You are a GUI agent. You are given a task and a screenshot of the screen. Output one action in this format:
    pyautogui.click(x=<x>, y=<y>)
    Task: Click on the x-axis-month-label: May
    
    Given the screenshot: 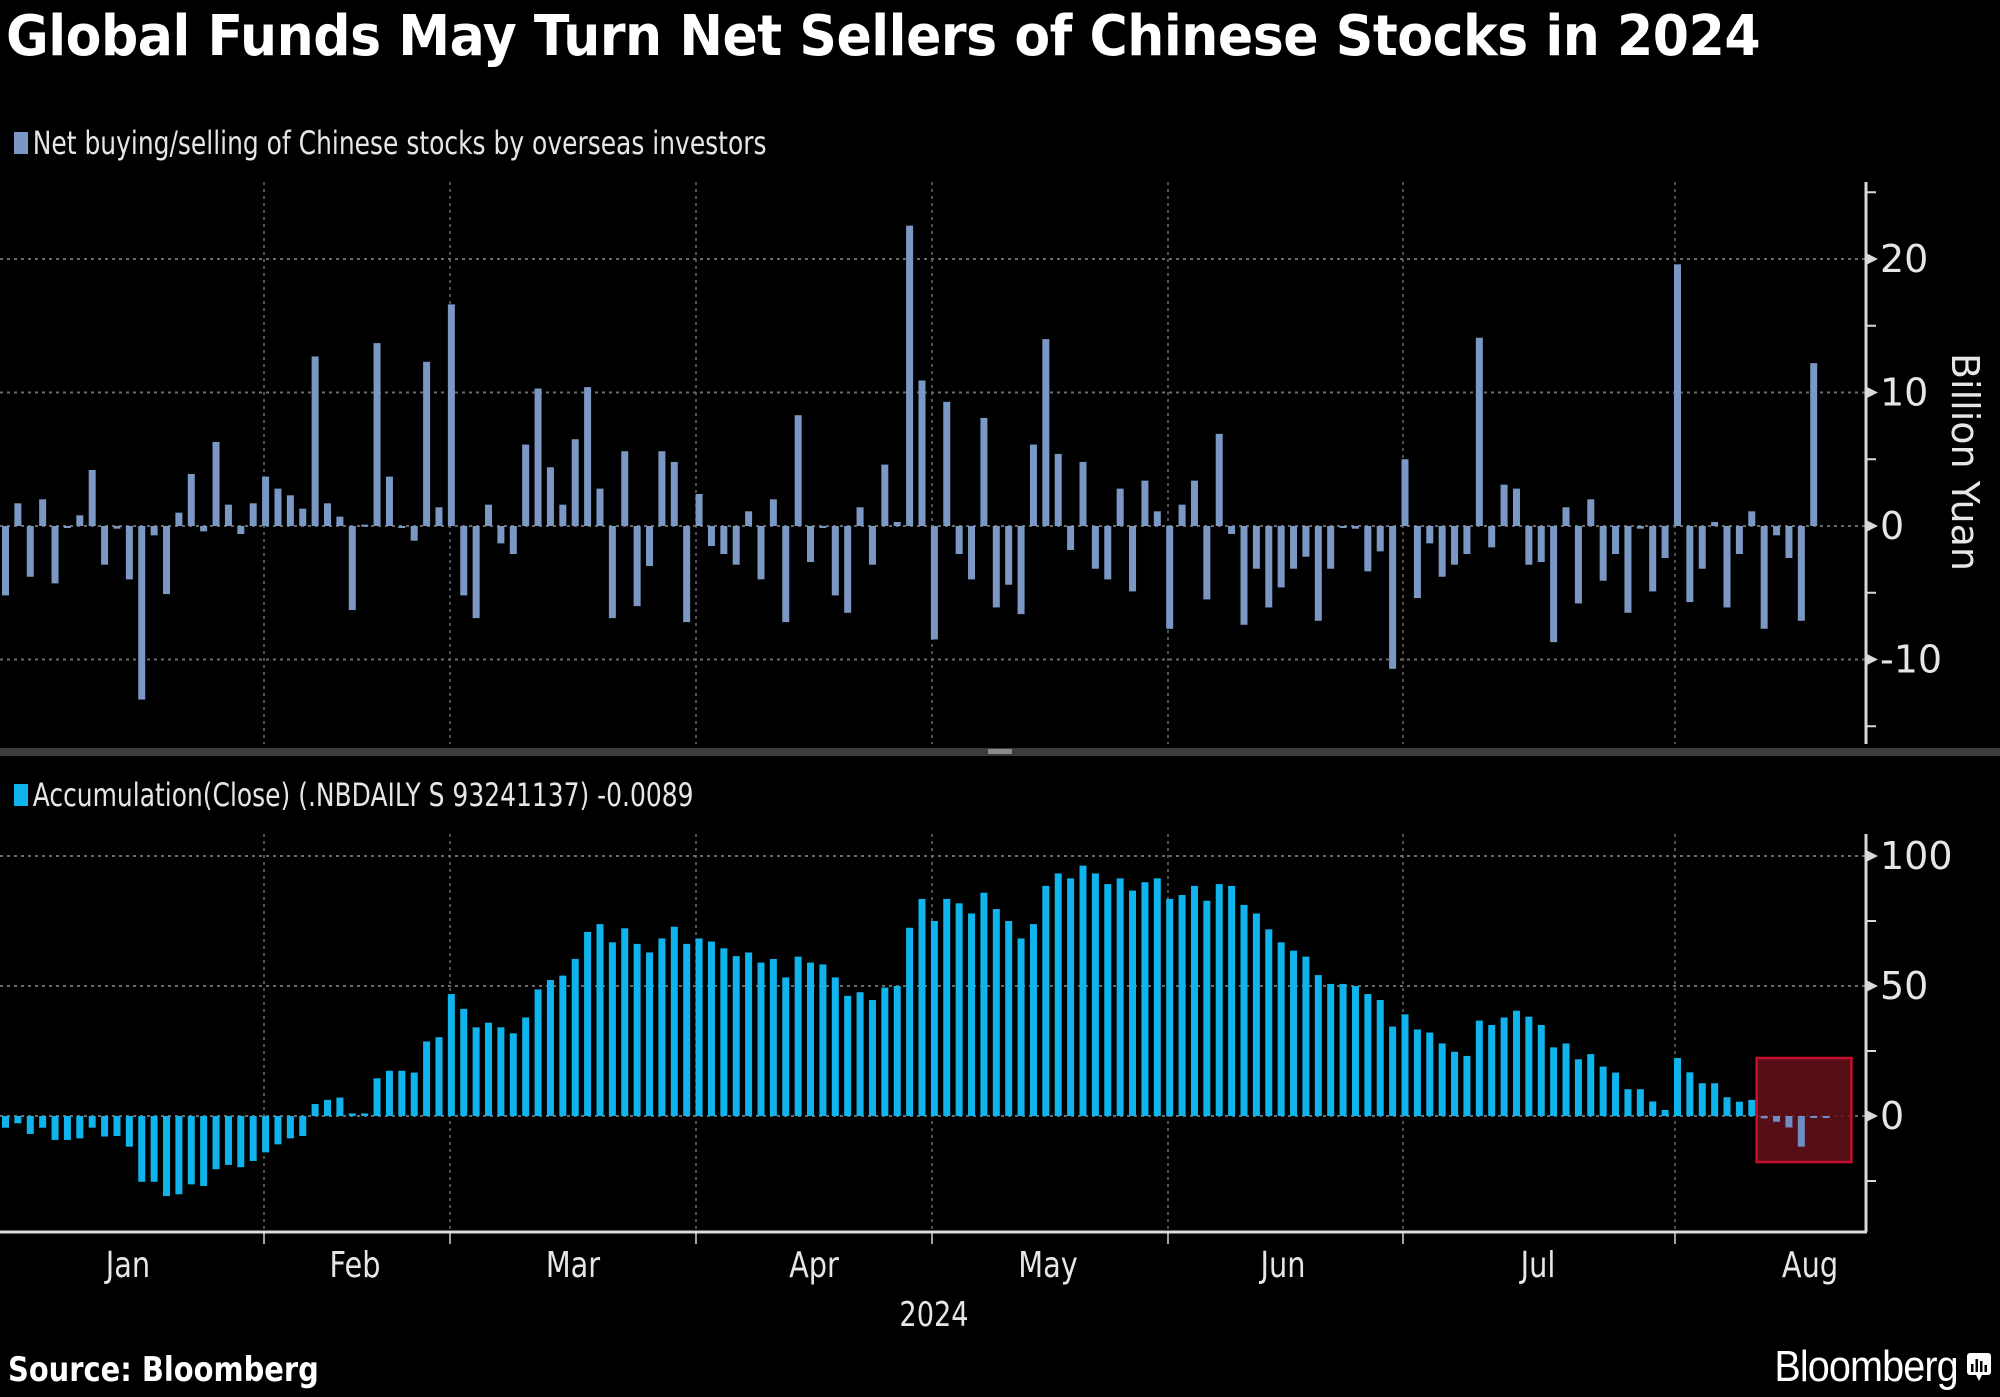 What is the action you would take?
    pyautogui.click(x=1048, y=1265)
    